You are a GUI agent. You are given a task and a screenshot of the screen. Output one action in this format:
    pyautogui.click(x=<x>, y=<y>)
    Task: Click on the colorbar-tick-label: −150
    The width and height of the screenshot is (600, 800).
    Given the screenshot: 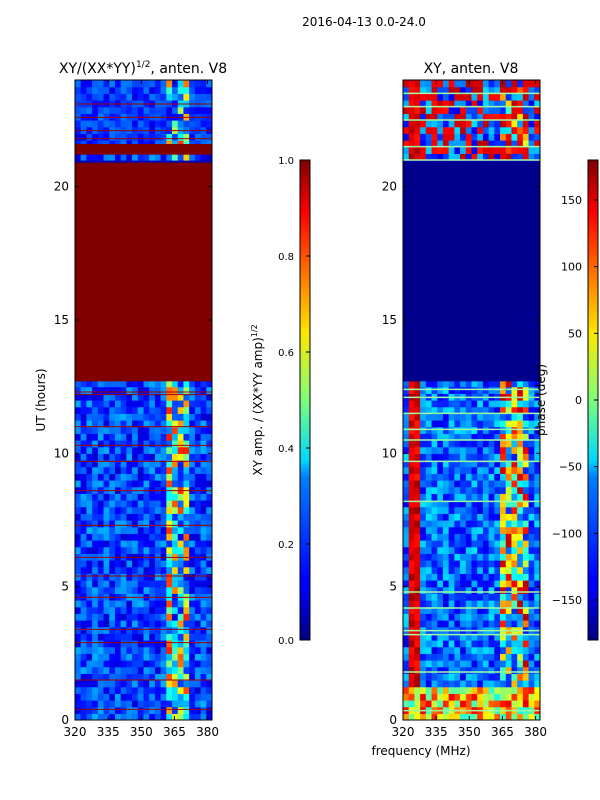 What is the action you would take?
    pyautogui.click(x=567, y=600)
    